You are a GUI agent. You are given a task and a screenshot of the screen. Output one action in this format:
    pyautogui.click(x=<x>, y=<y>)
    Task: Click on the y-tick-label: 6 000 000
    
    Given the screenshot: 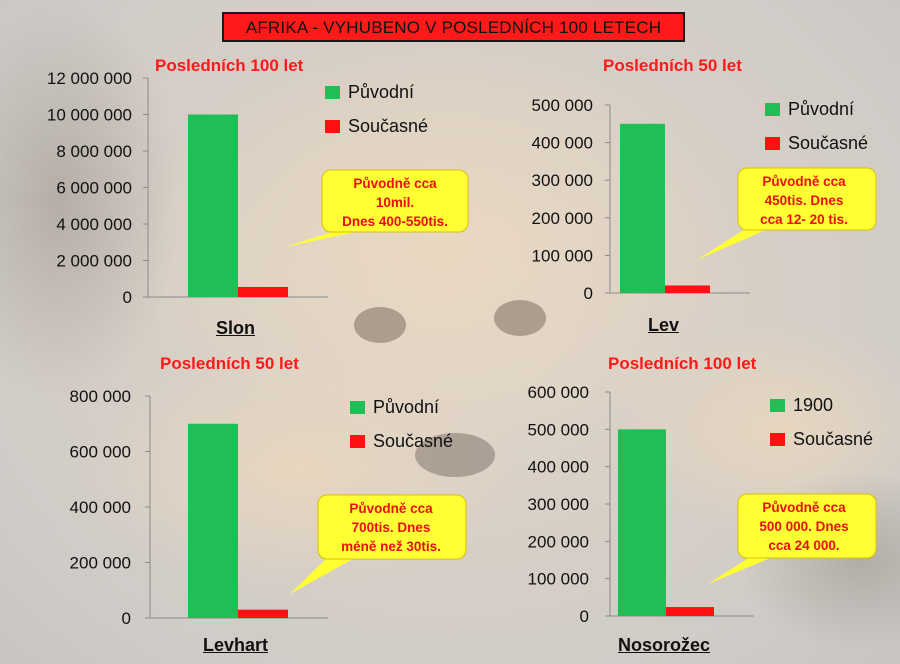 What is the action you would take?
    pyautogui.click(x=94, y=188)
    